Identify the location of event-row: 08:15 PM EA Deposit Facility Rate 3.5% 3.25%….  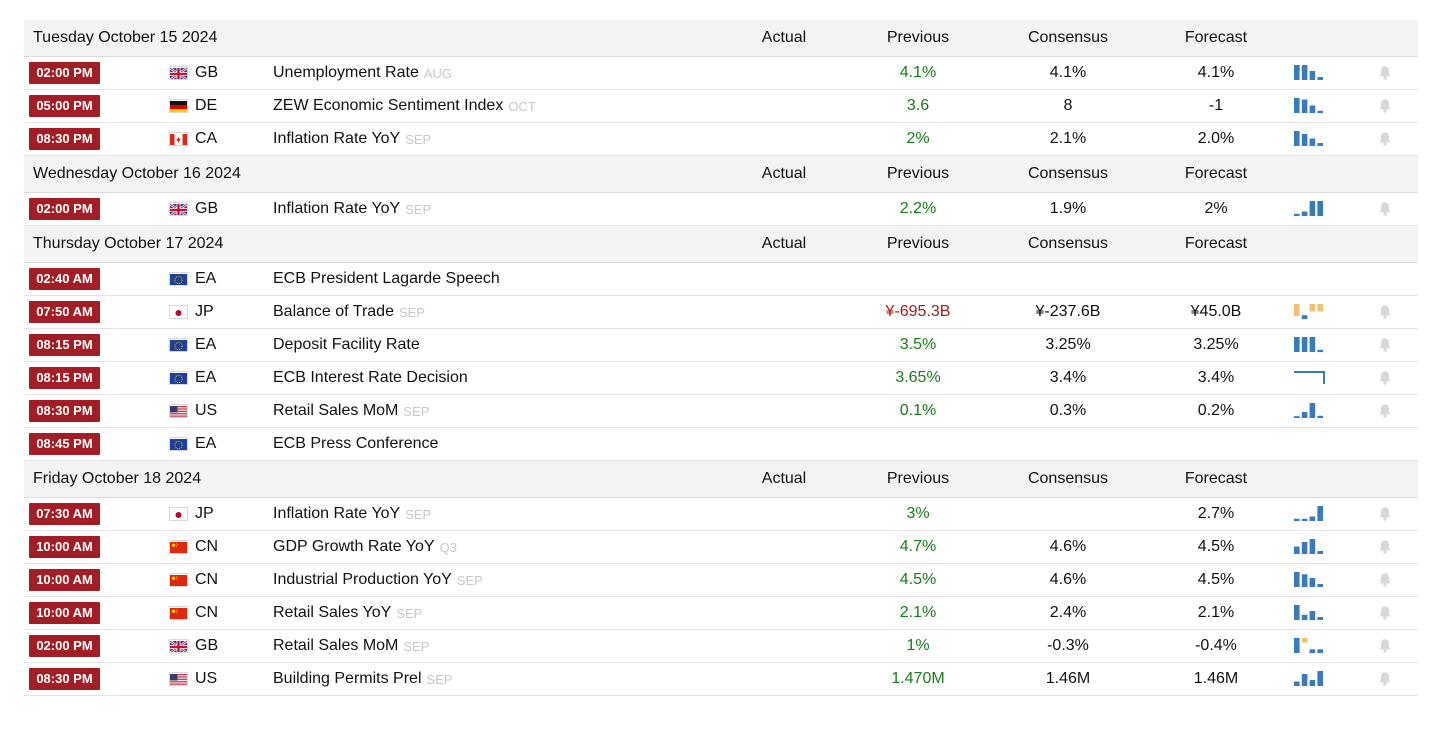
(721, 345).